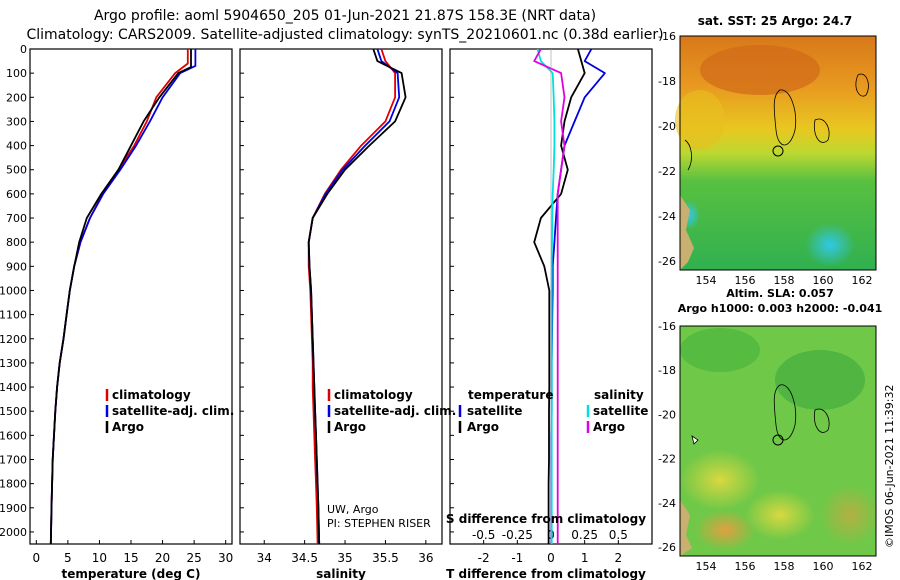 The image size is (900, 580). Describe the element at coordinates (99, 558) in the screenshot. I see `x-tick-label: 10` at that location.